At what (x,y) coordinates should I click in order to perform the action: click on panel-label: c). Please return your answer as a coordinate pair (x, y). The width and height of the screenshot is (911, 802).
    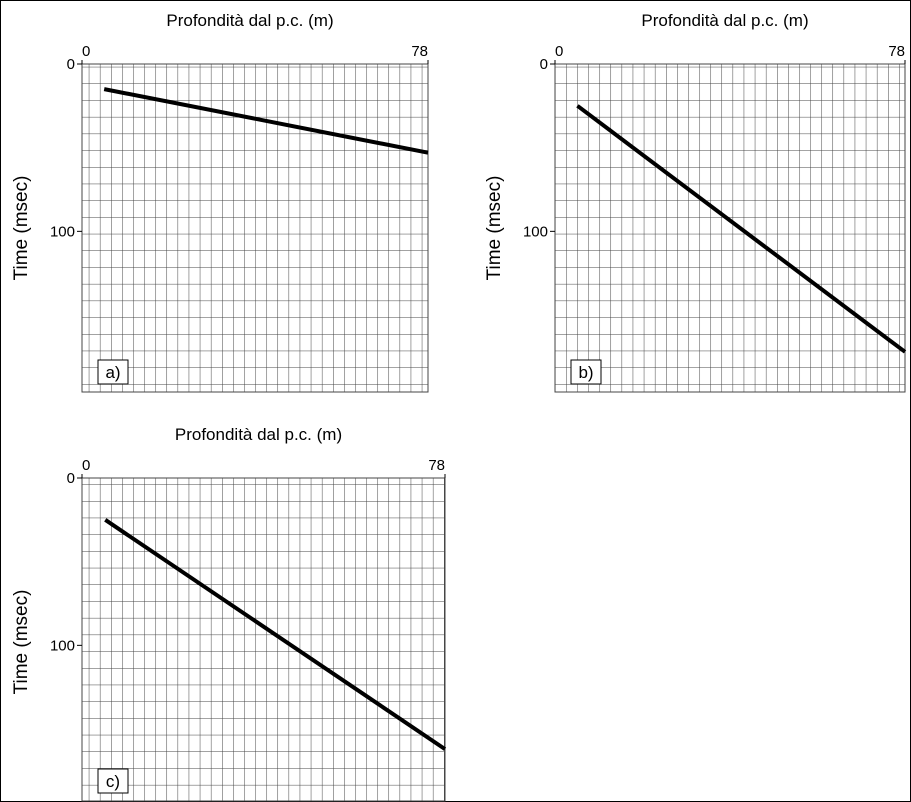
    Looking at the image, I should click on (113, 781).